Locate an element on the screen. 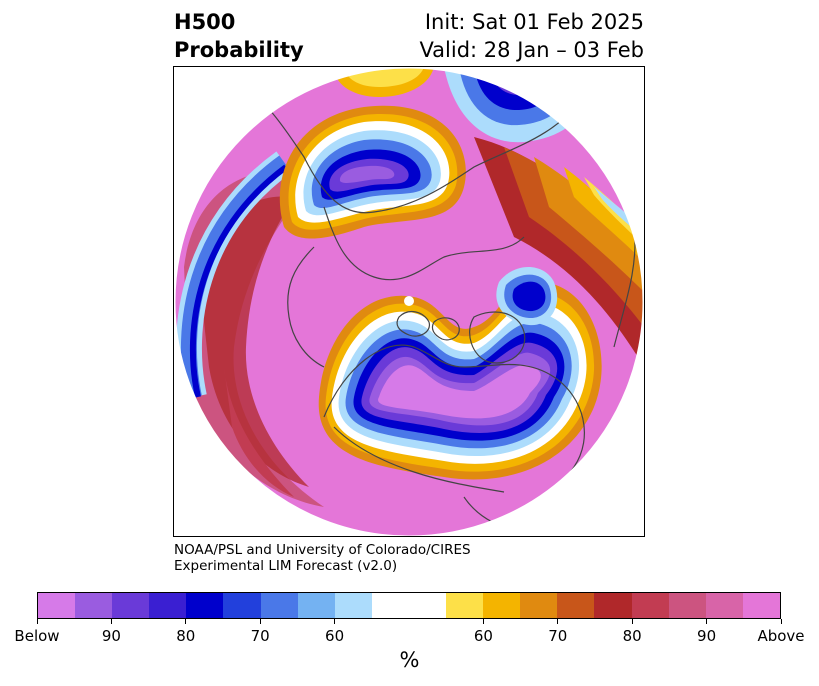  colorbar-tick-label: Below is located at coordinates (37, 636).